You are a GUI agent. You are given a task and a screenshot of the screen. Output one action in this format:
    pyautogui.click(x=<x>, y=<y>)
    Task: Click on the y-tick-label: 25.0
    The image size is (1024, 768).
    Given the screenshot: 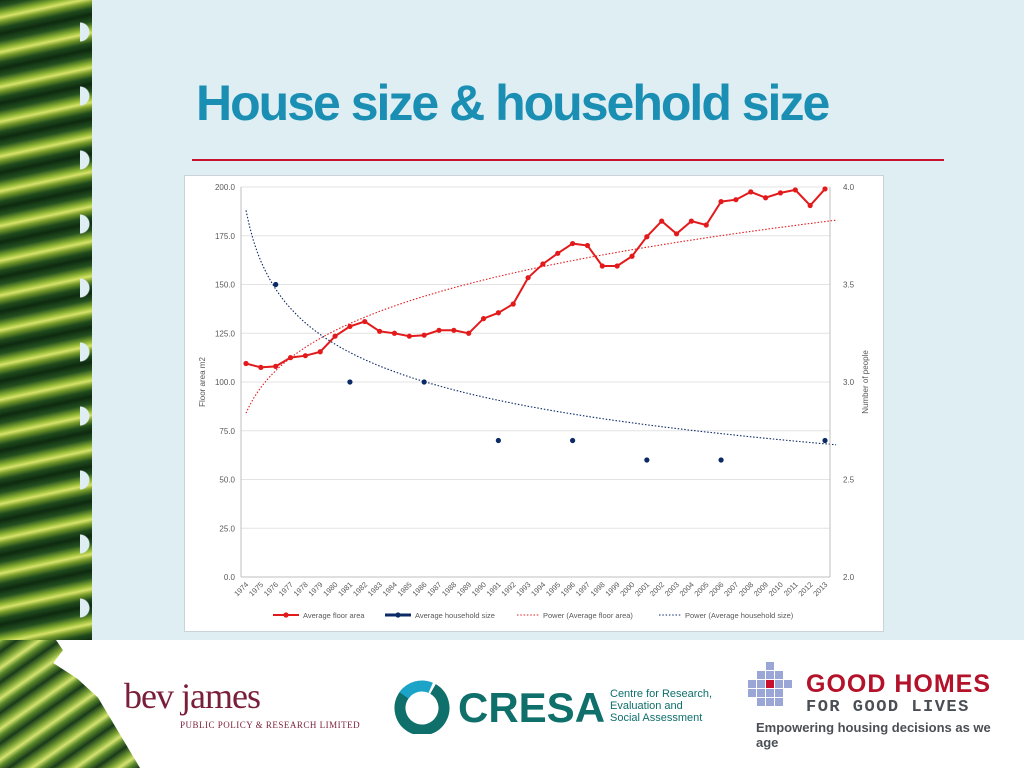 What is the action you would take?
    pyautogui.click(x=227, y=528)
    